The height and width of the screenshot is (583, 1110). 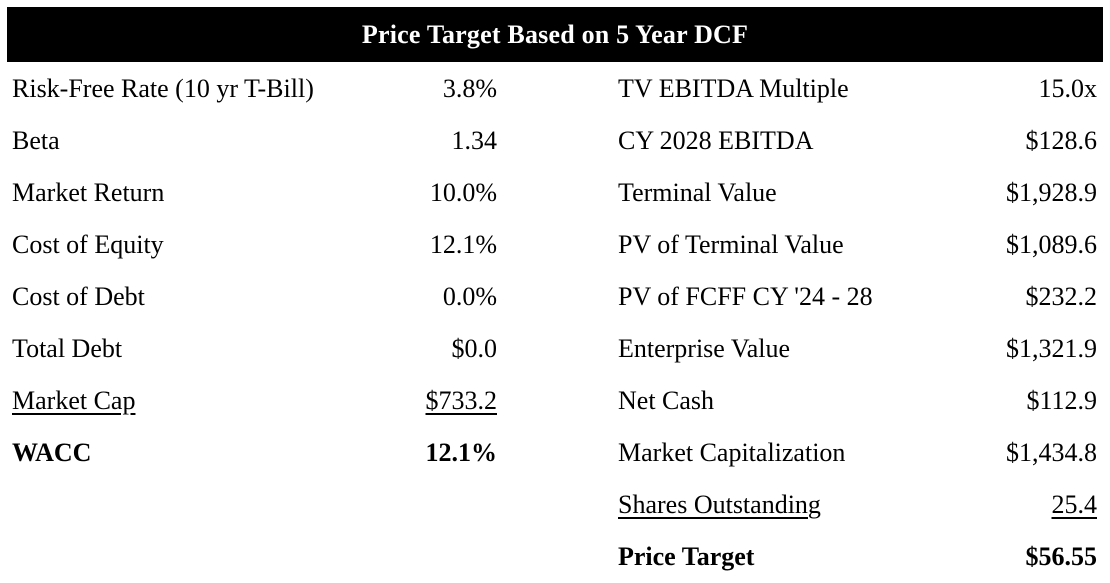 I want to click on row-label: PV of FCFF CY '24 - 28, so click(x=745, y=296).